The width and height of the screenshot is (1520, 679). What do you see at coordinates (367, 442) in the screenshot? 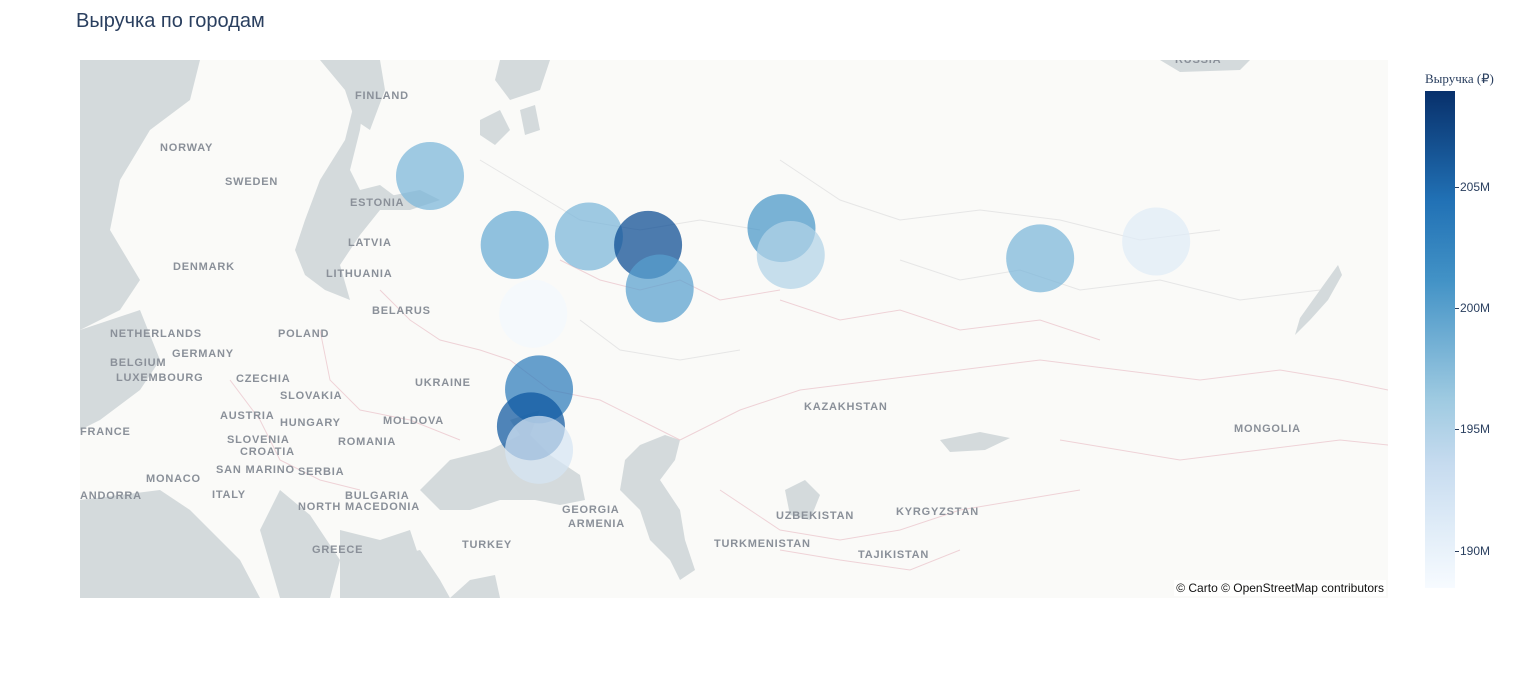
I see `map-label-romania: ROMANIA` at bounding box center [367, 442].